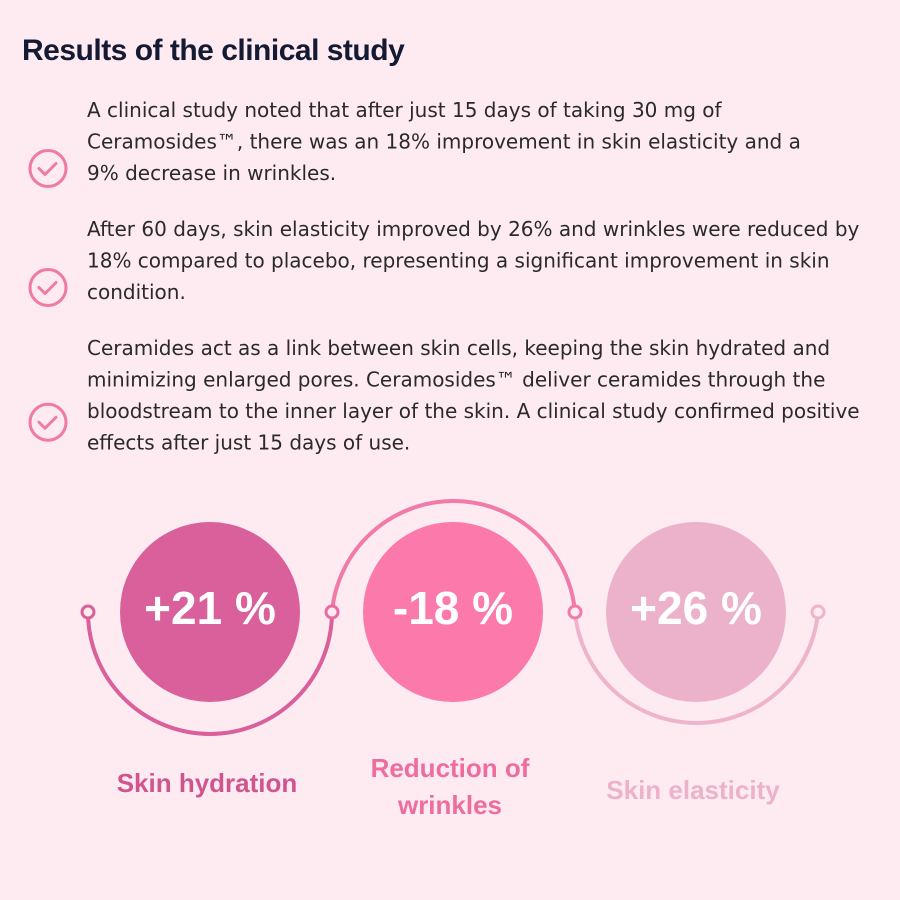  I want to click on stat-label: wrinkles, so click(449, 805).